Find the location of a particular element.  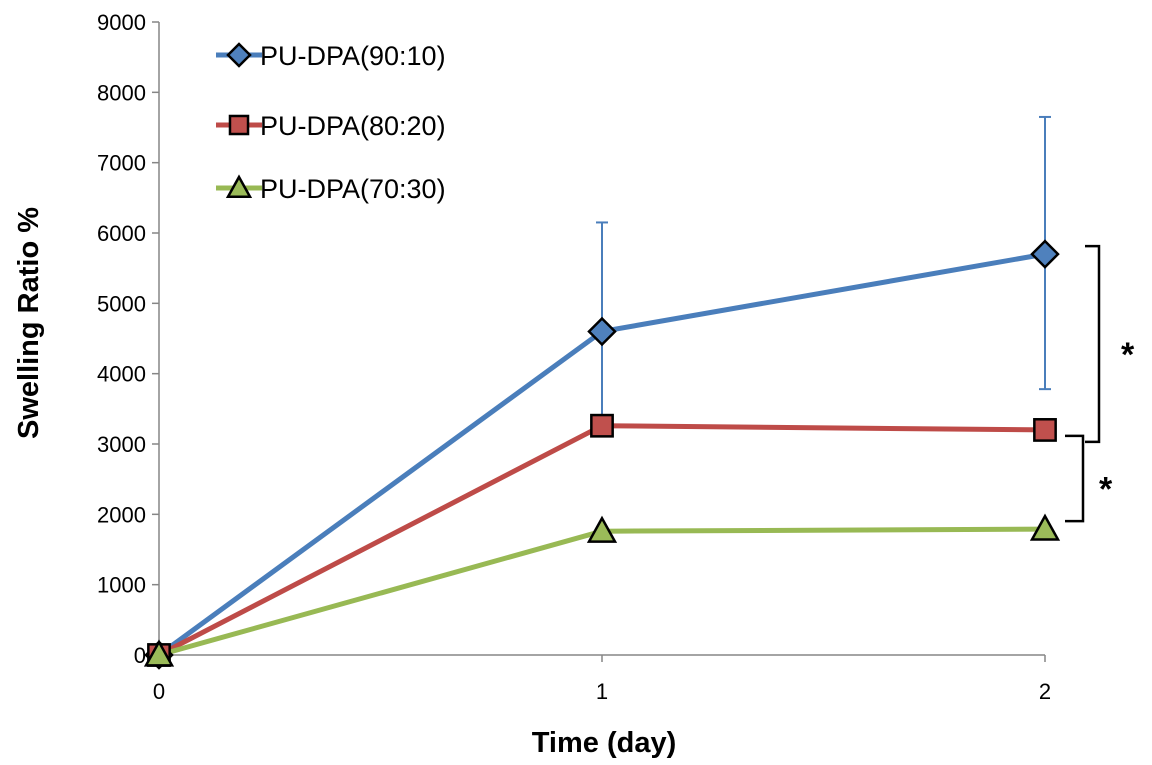

significance-bracket-2-label: * is located at coordinates (1106, 490).